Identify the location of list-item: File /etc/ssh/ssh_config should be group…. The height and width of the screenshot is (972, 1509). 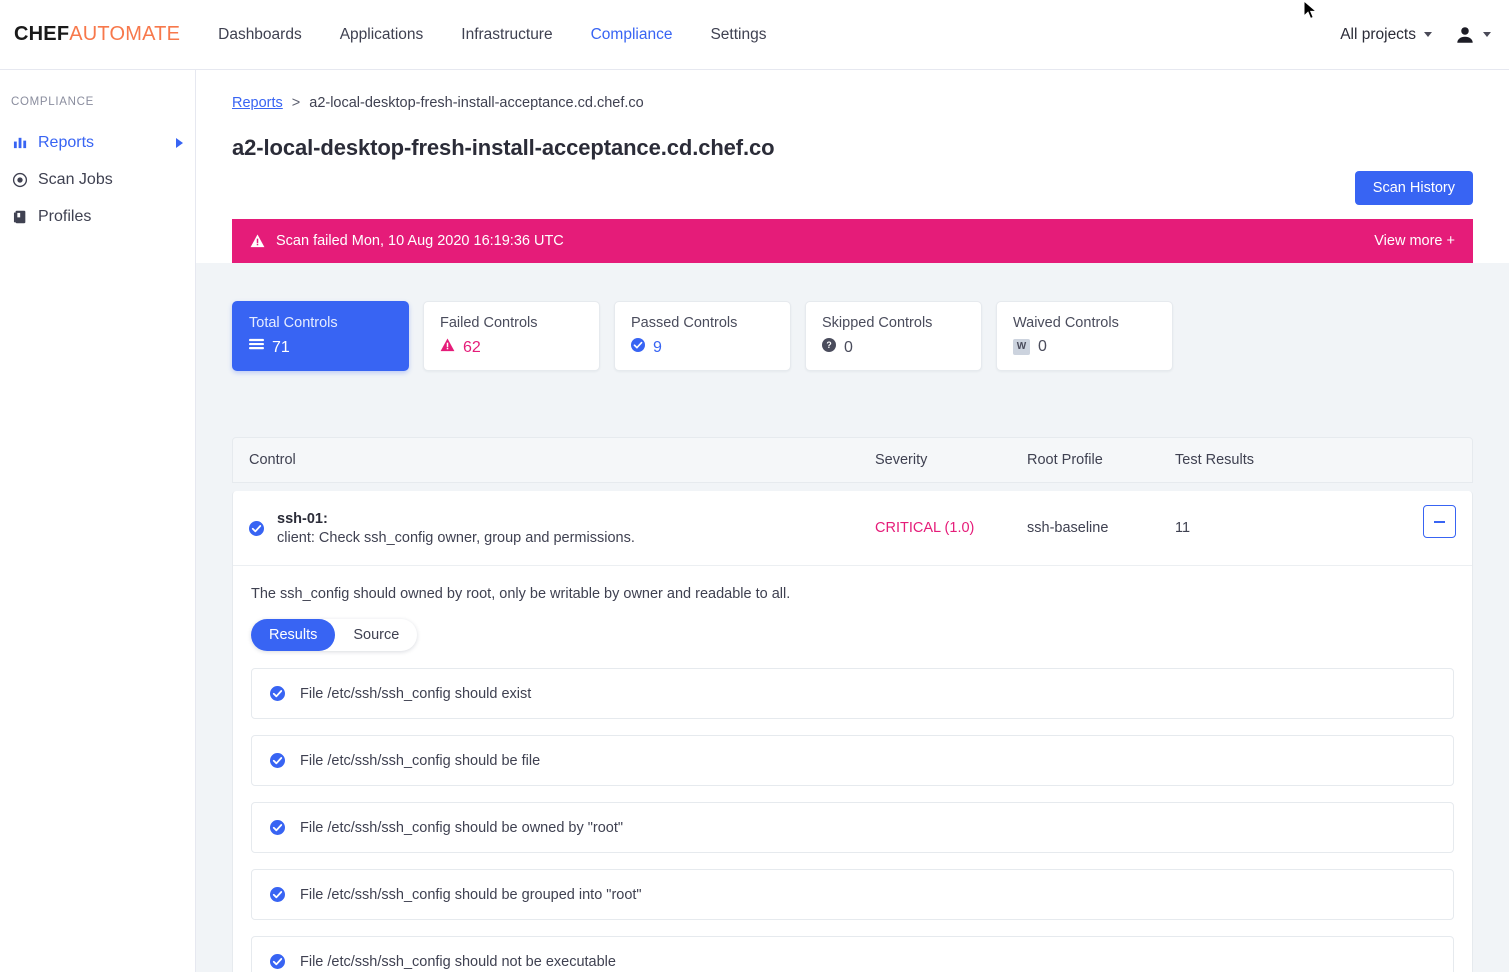
(852, 894).